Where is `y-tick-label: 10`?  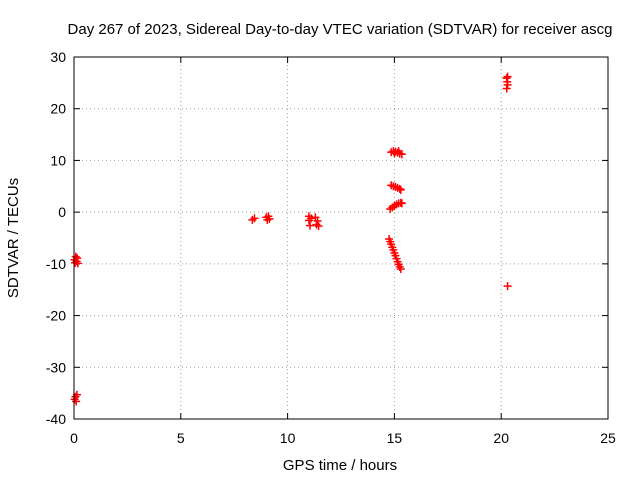
y-tick-label: 10 is located at coordinates (58, 160).